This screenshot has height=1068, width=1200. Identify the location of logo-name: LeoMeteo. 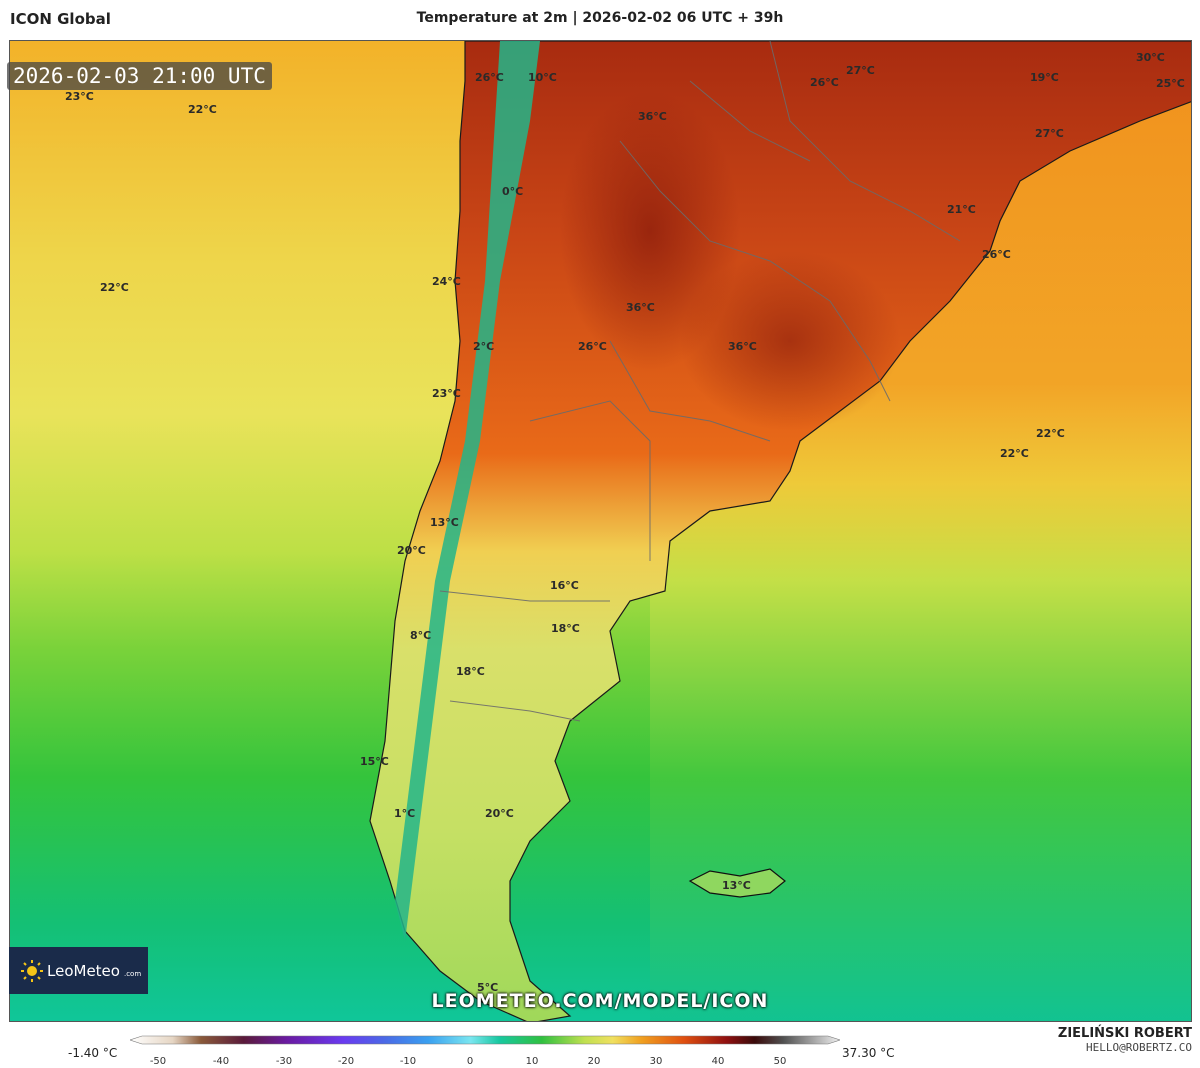
(83, 970).